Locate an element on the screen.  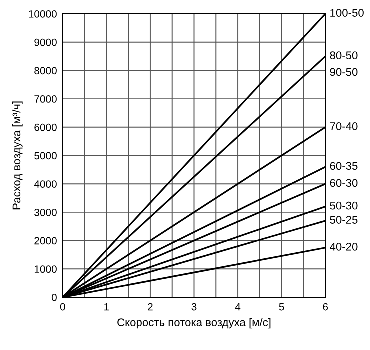
series-label: 60-30 is located at coordinates (344, 183).